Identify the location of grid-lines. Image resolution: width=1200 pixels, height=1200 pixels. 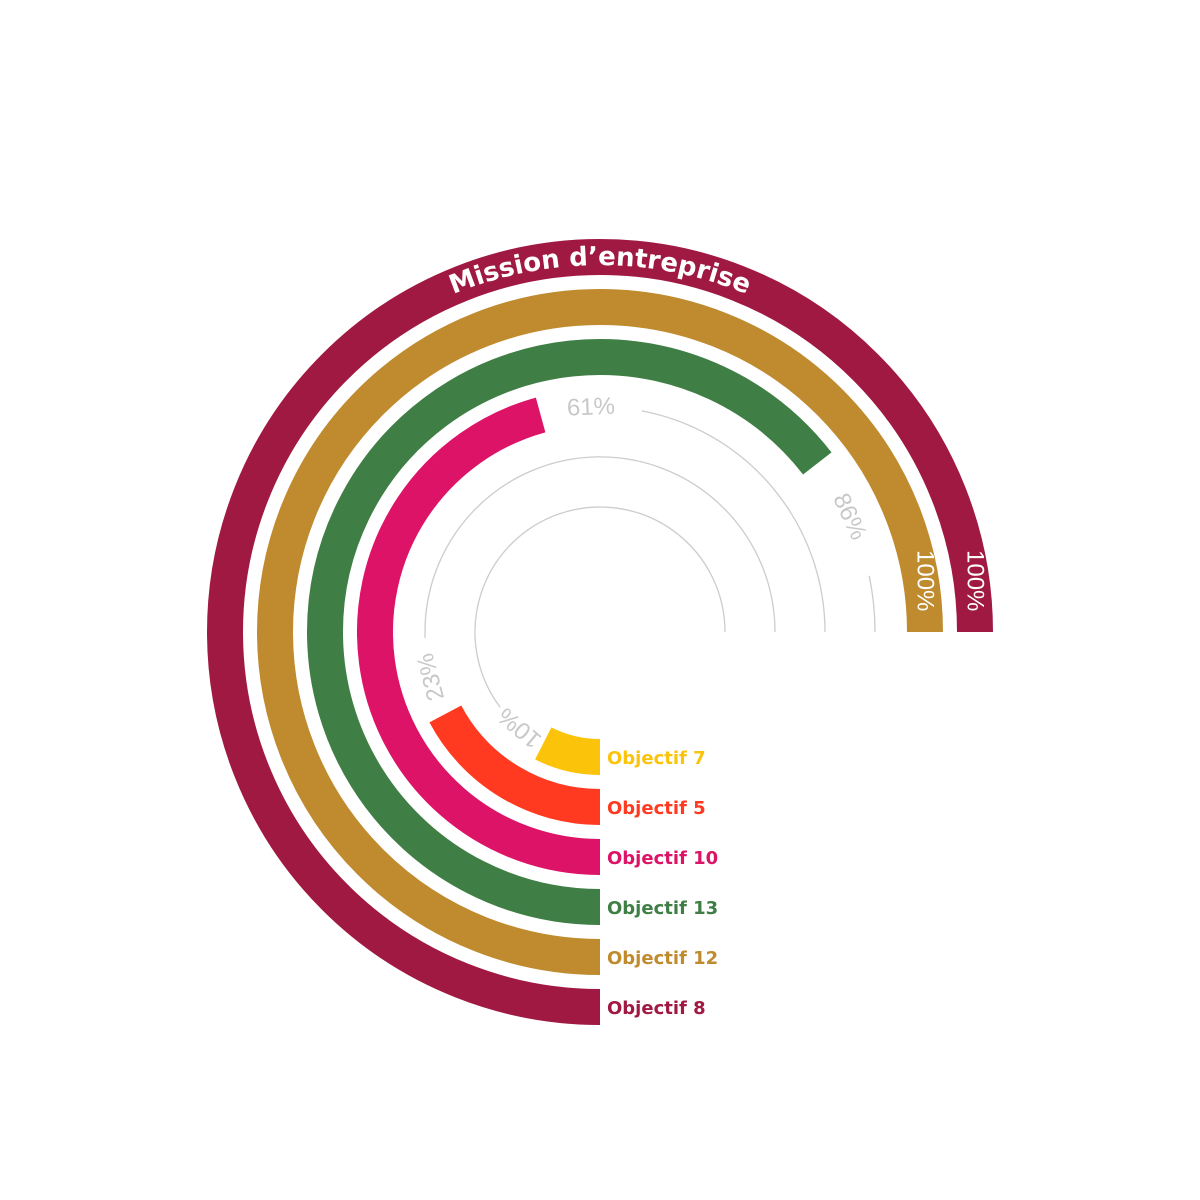
(650, 559).